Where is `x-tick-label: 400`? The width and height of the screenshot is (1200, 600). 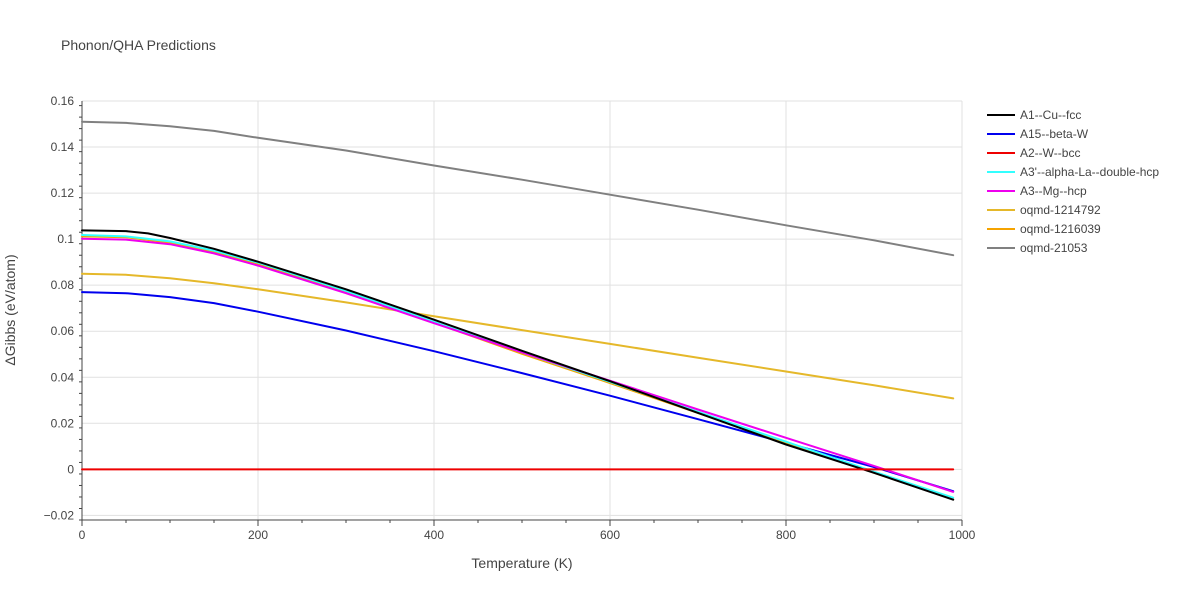
x-tick-label: 400 is located at coordinates (434, 535).